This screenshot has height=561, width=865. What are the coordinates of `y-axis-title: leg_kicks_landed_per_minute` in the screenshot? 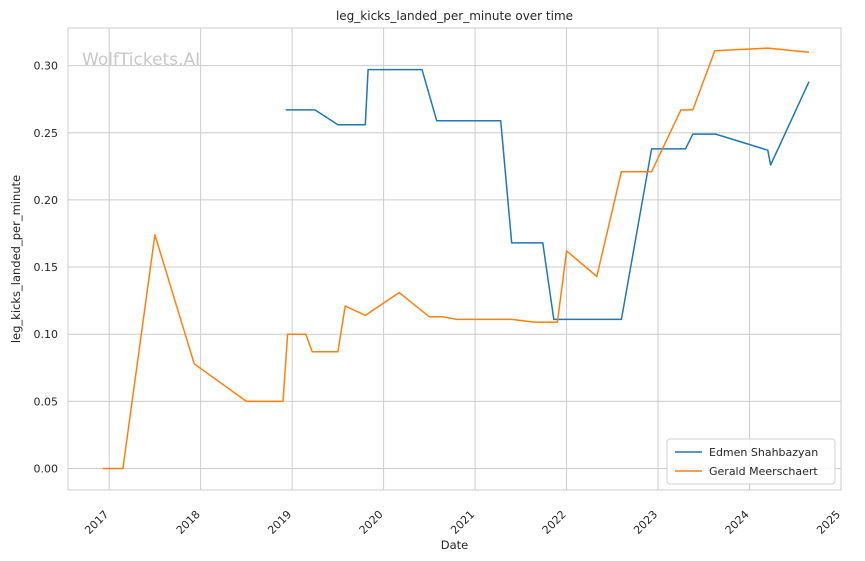 It's located at (16, 259).